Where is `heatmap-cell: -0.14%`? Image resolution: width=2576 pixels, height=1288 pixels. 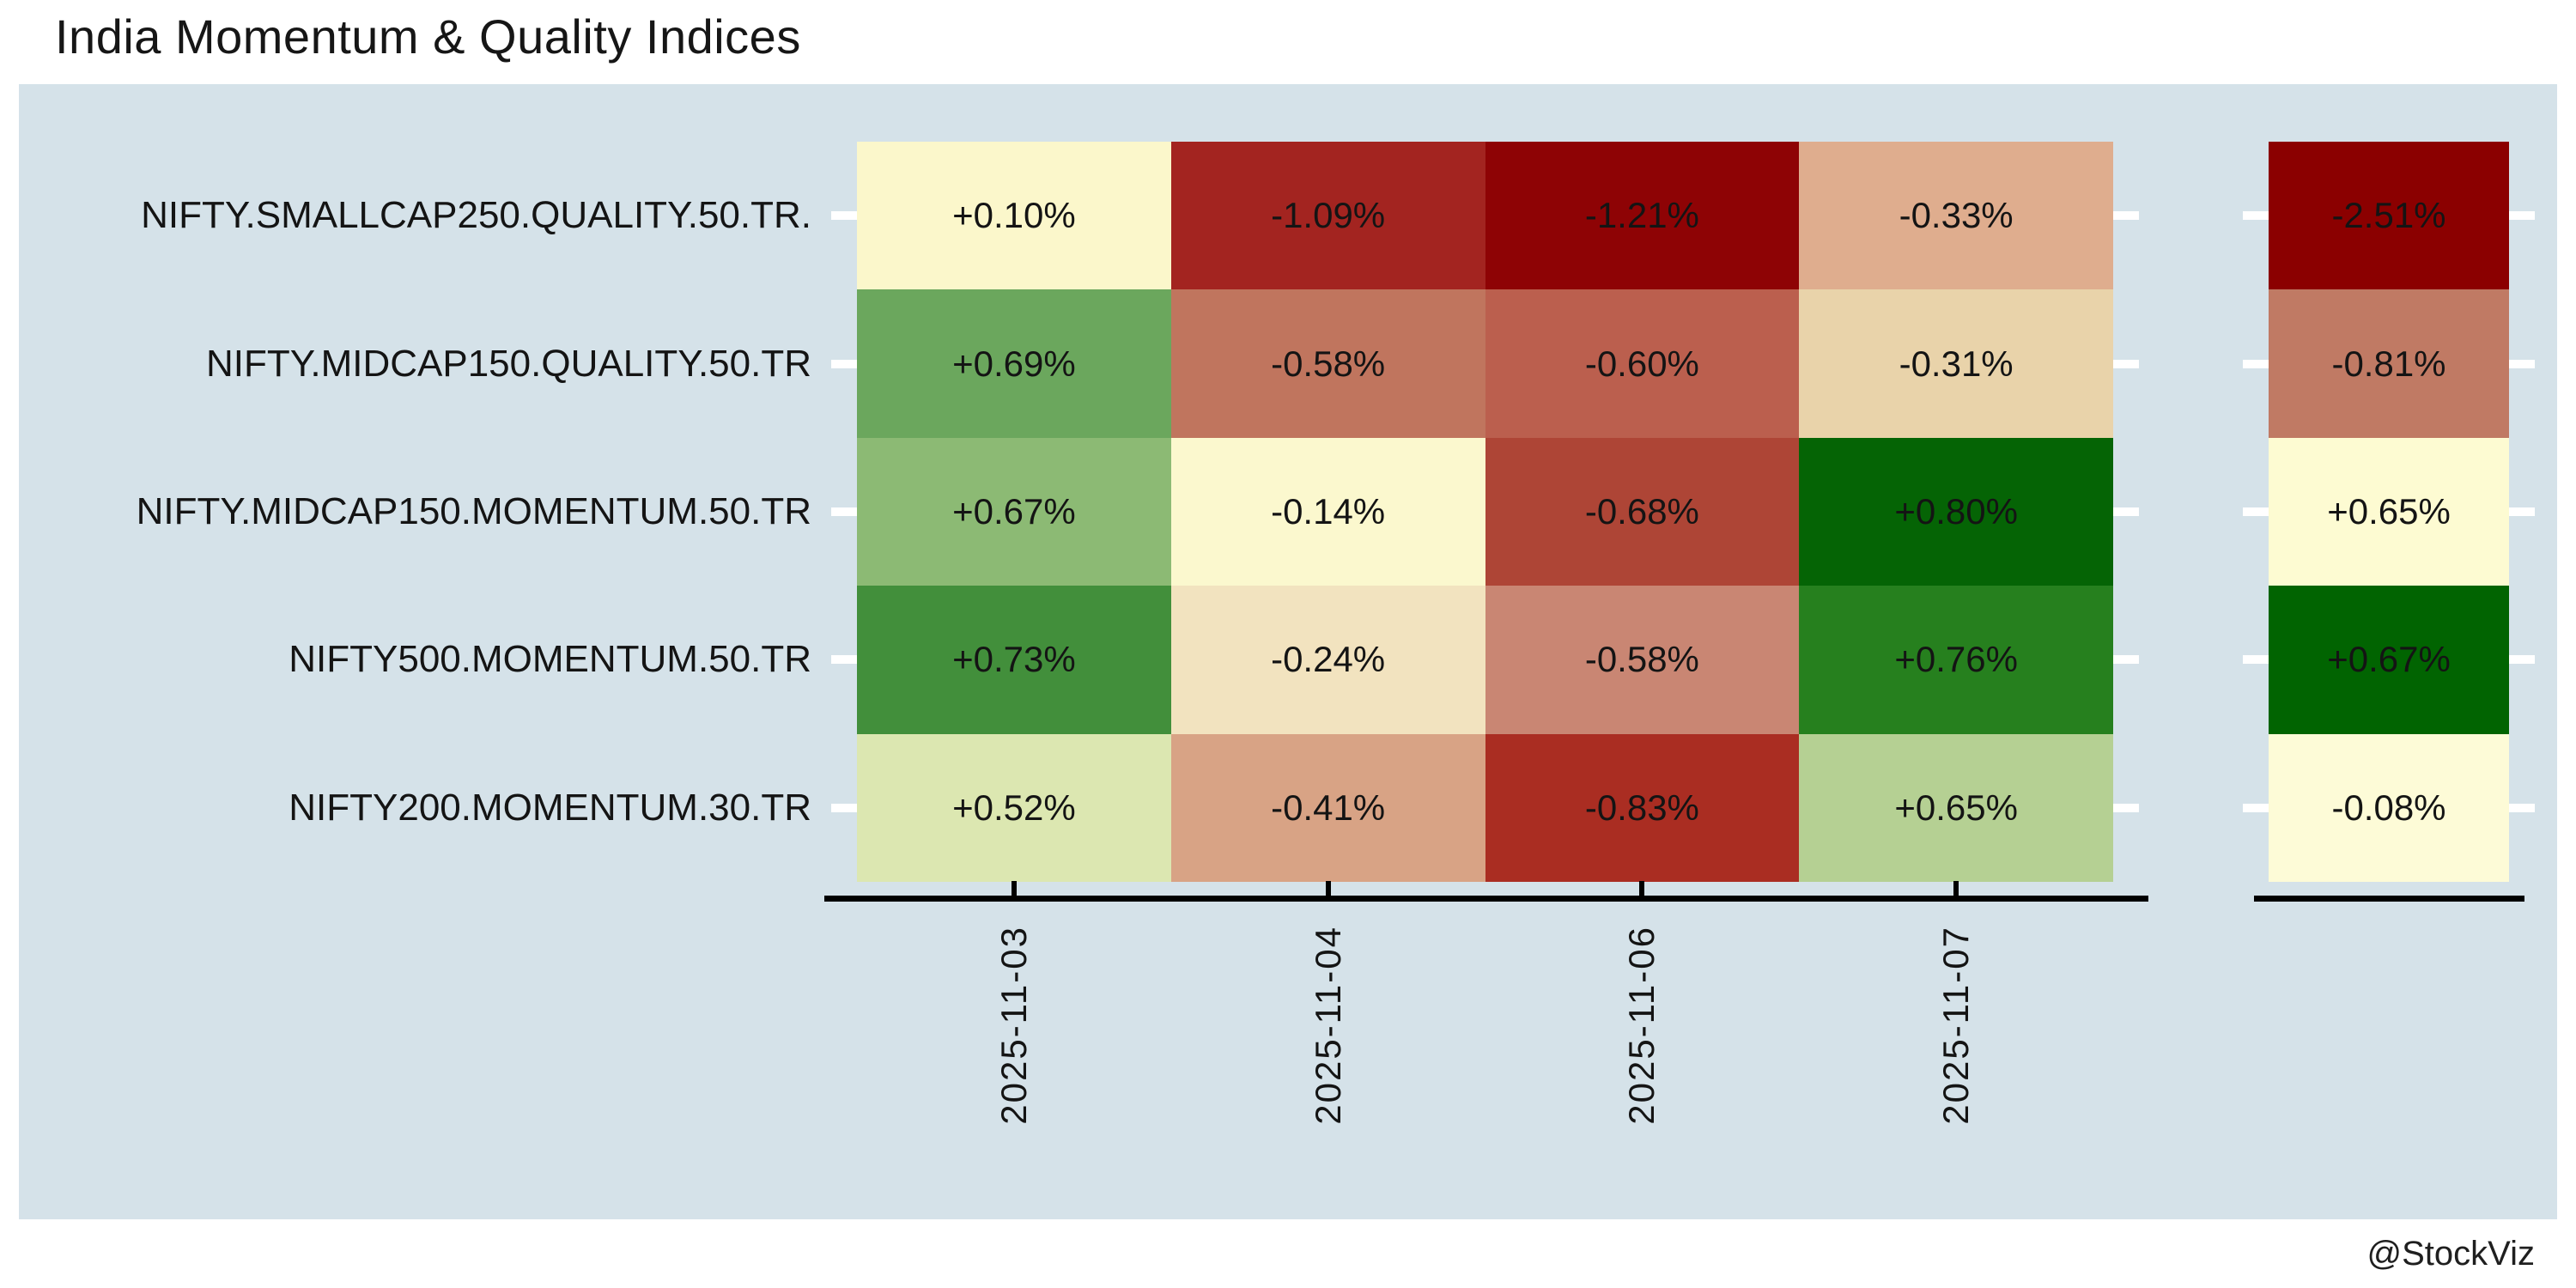
heatmap-cell: -0.14% is located at coordinates (1327, 512).